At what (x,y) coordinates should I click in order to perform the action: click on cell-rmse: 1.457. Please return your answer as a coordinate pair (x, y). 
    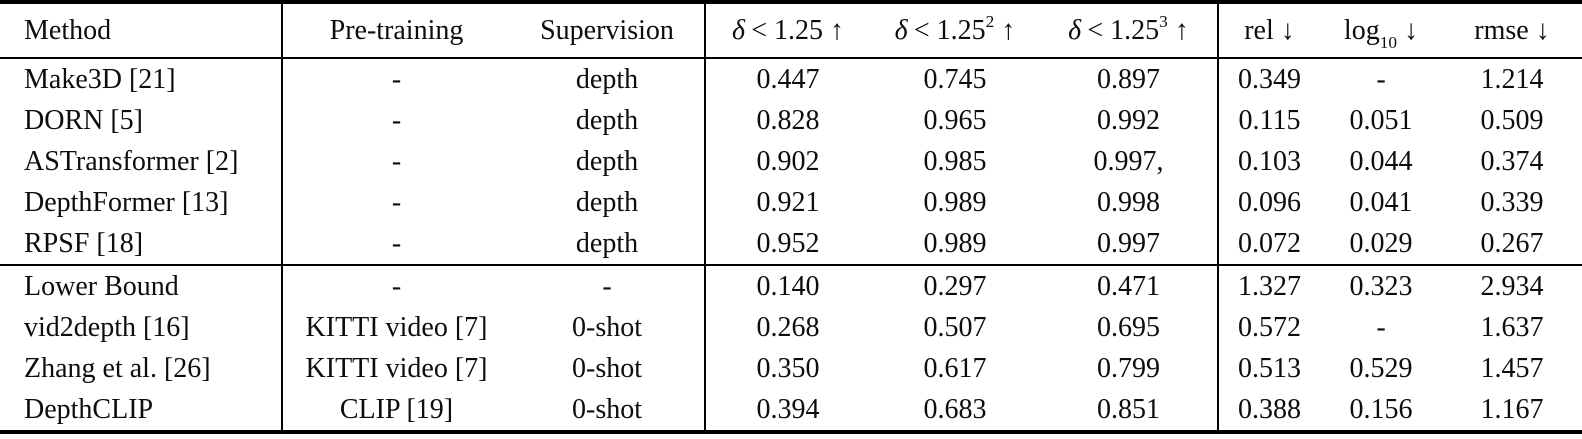
    Looking at the image, I should click on (1512, 368).